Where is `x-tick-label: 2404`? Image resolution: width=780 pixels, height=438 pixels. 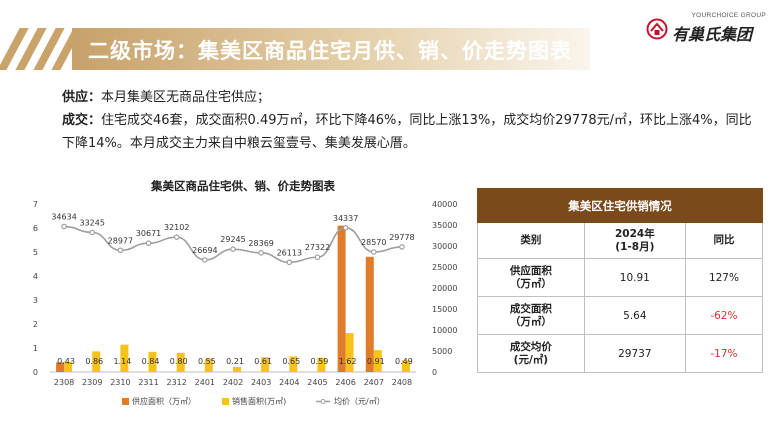
x-tick-label: 2404 is located at coordinates (289, 382).